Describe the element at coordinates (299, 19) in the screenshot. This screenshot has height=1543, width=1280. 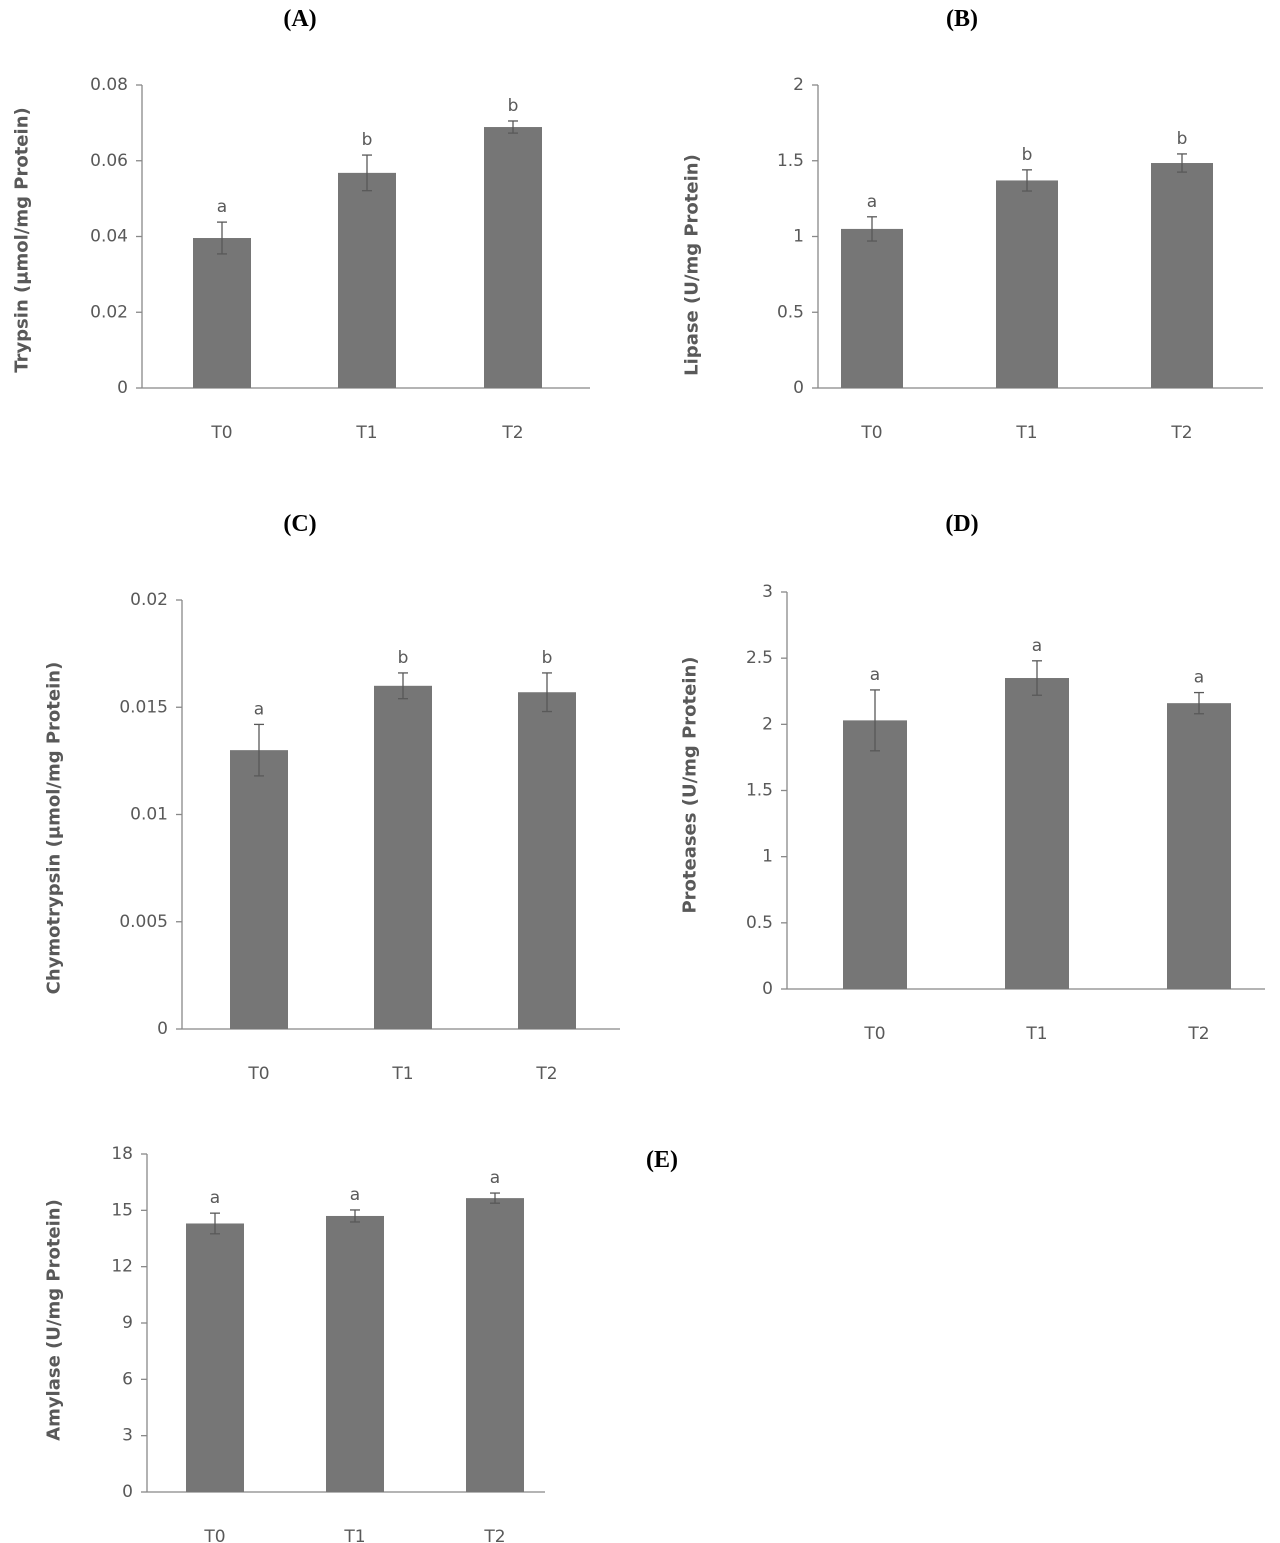
I see `chart-title: (A)` at that location.